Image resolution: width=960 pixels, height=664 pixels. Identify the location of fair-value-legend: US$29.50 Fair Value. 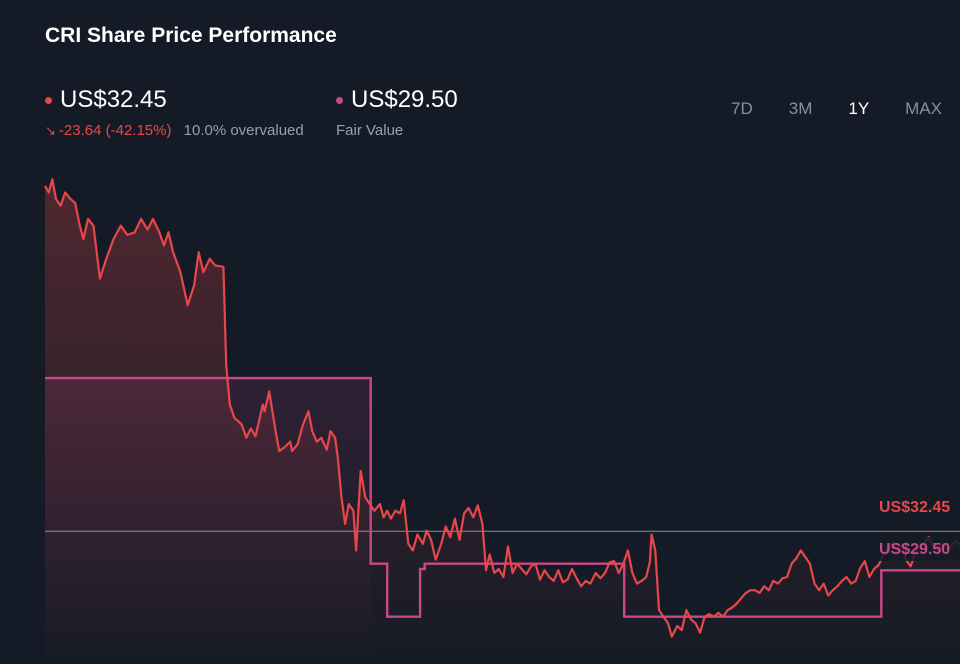
(397, 112).